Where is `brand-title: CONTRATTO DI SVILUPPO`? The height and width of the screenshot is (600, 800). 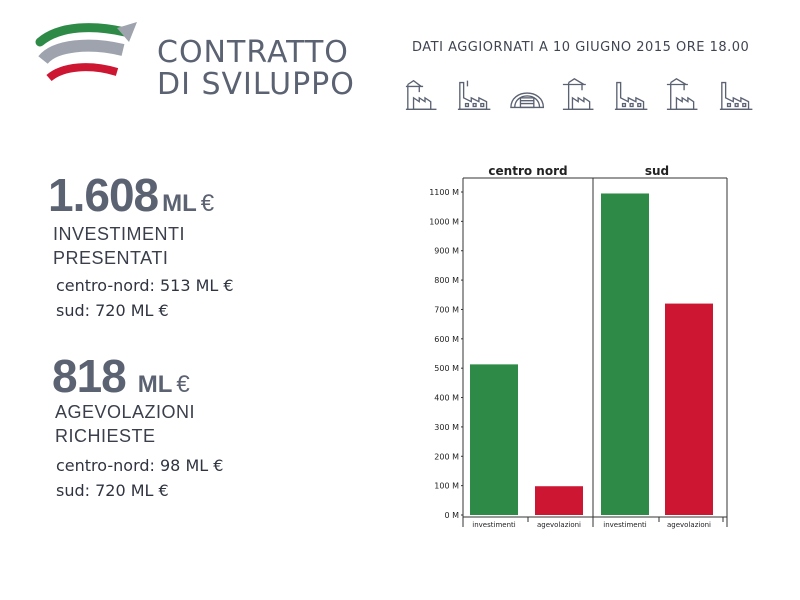 brand-title: CONTRATTO DI SVILUPPO is located at coordinates (256, 69).